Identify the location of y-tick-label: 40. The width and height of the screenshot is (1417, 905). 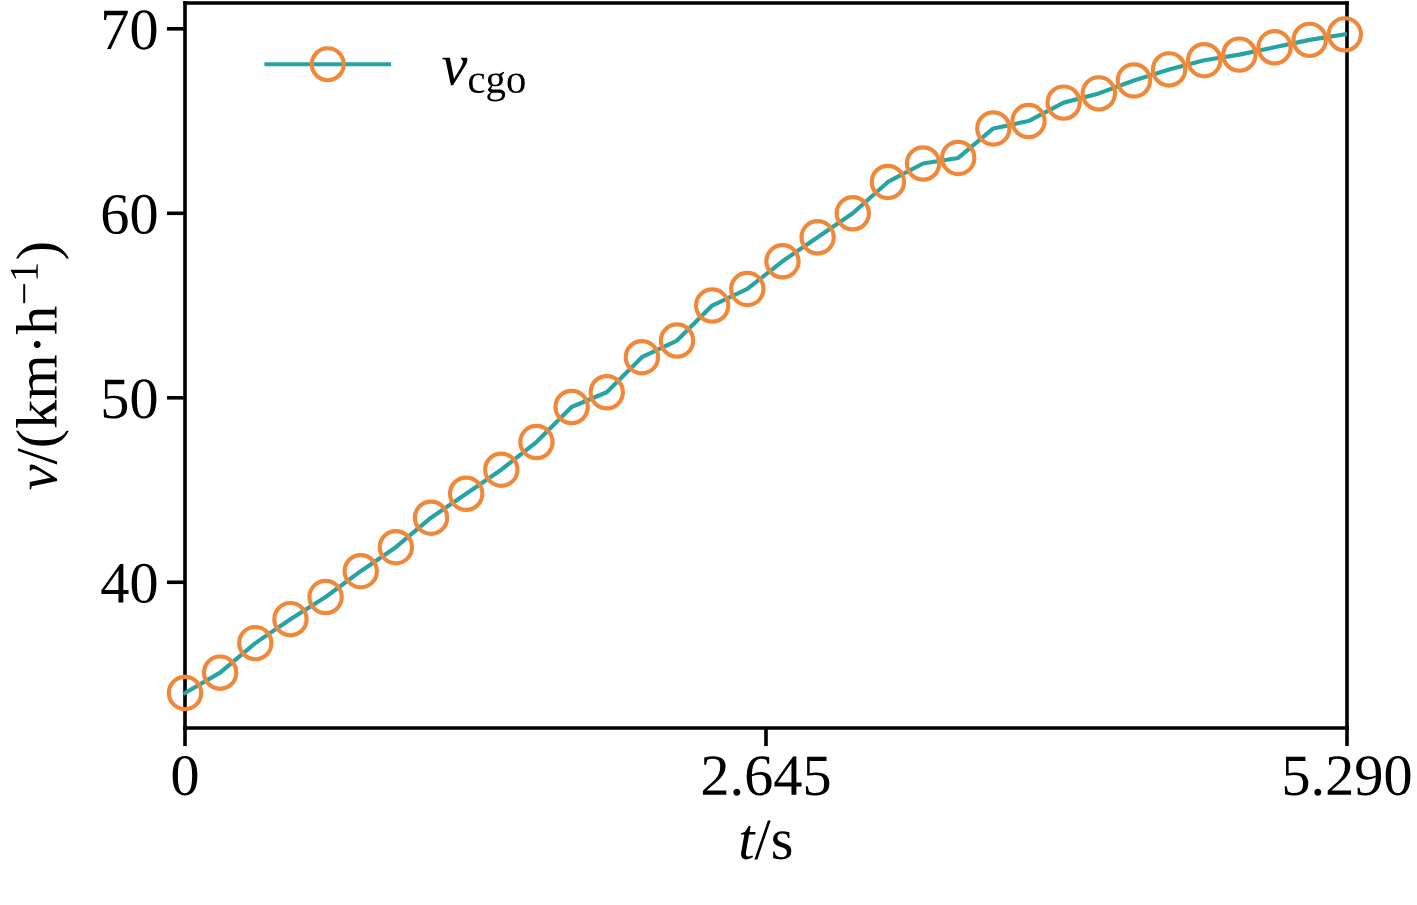
(129, 583).